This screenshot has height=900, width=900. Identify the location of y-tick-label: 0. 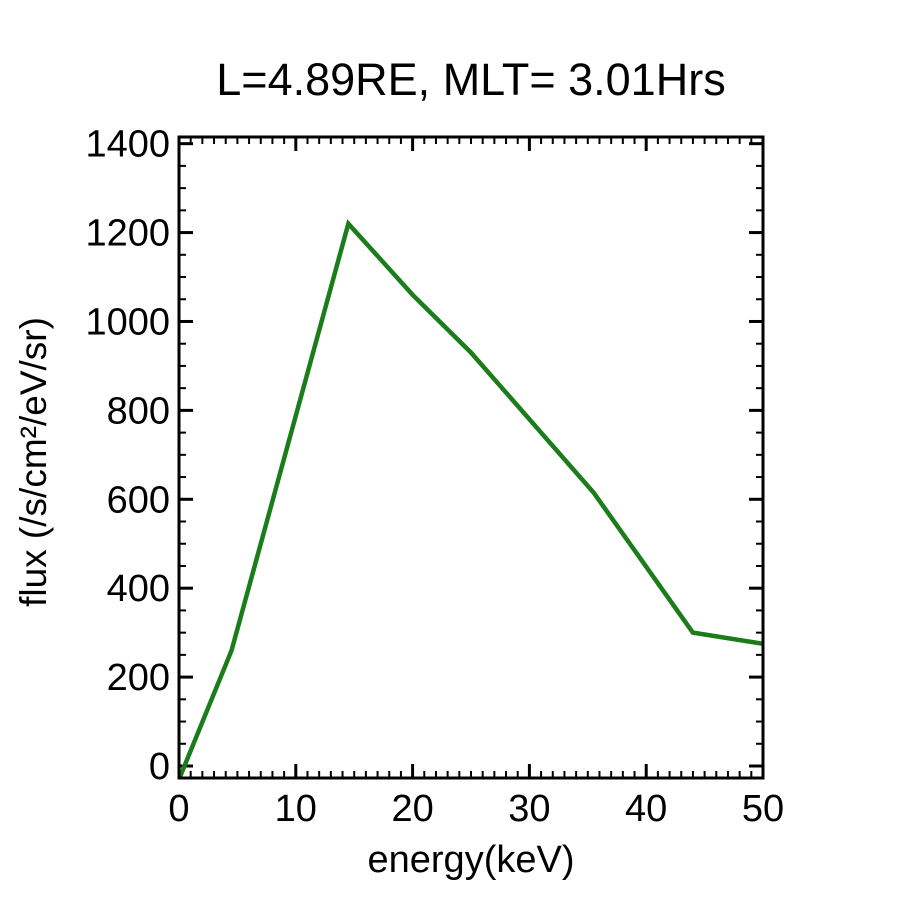
(159, 767).